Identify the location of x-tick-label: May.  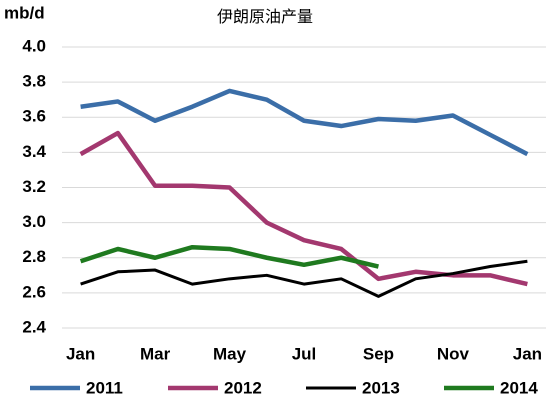
(230, 353).